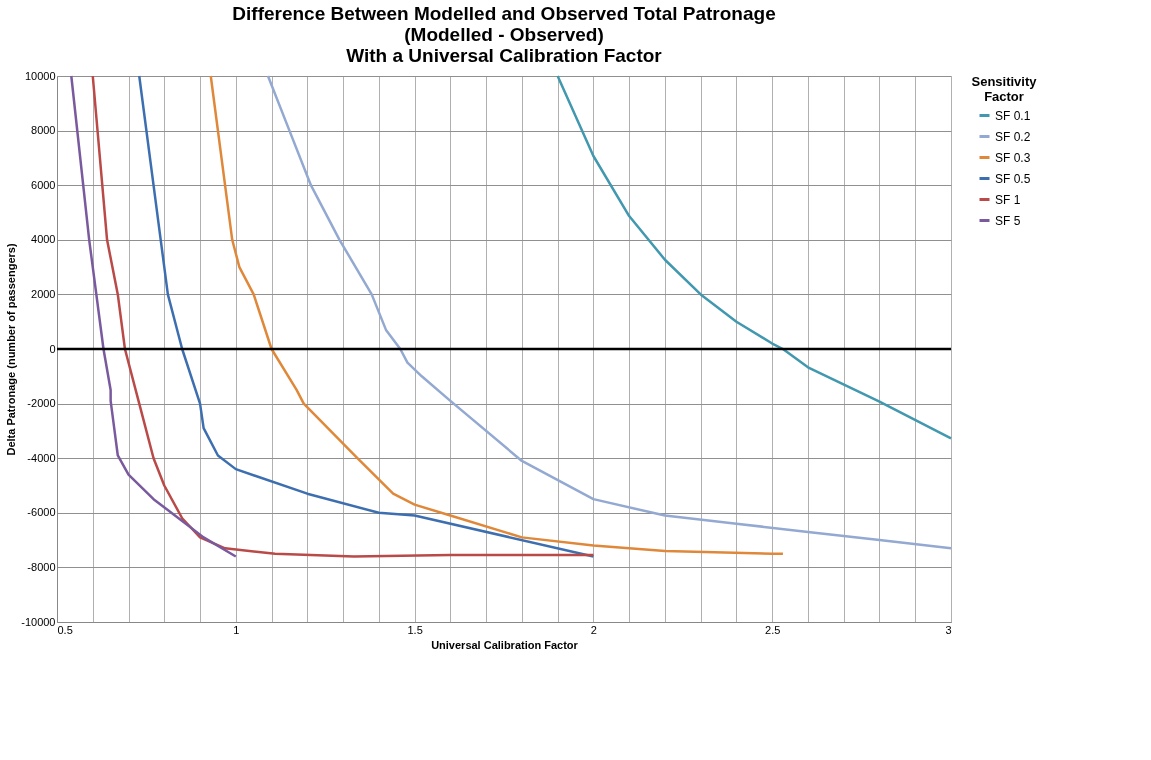  What do you see at coordinates (11, 349) in the screenshot?
I see `y-axis-title: Delta Patronage (number of passengers)` at bounding box center [11, 349].